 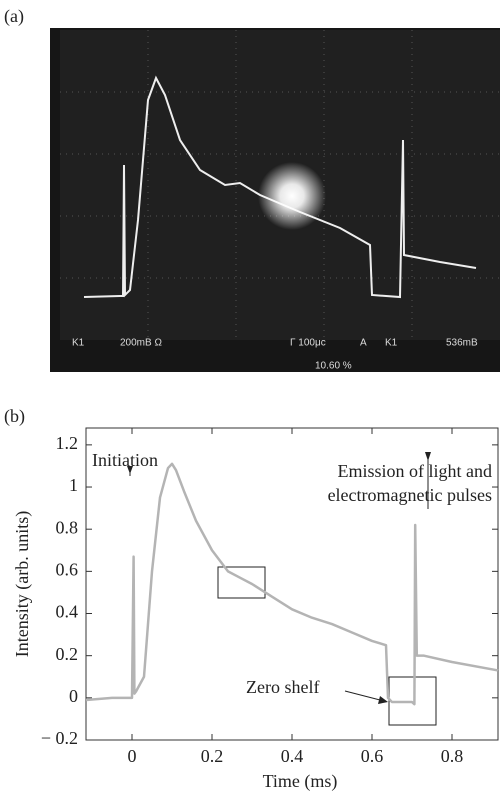 What do you see at coordinates (125, 460) in the screenshot?
I see `annotation: Initiation` at bounding box center [125, 460].